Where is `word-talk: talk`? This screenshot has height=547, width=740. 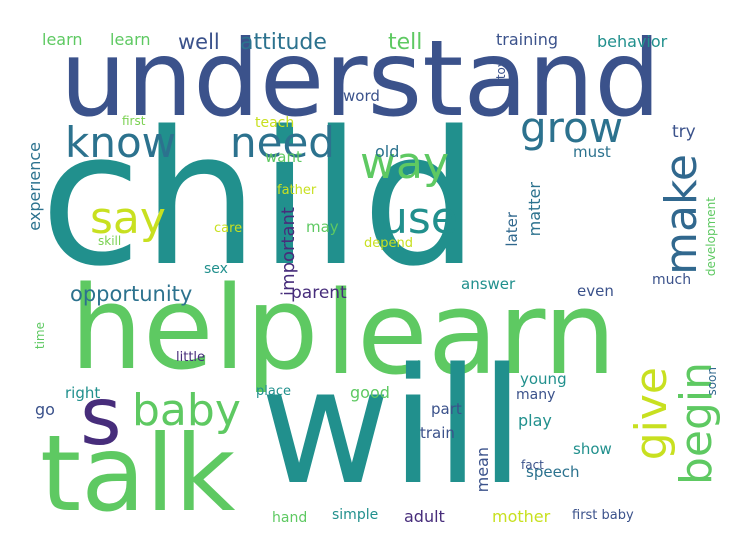 word-talk: talk is located at coordinates (138, 471).